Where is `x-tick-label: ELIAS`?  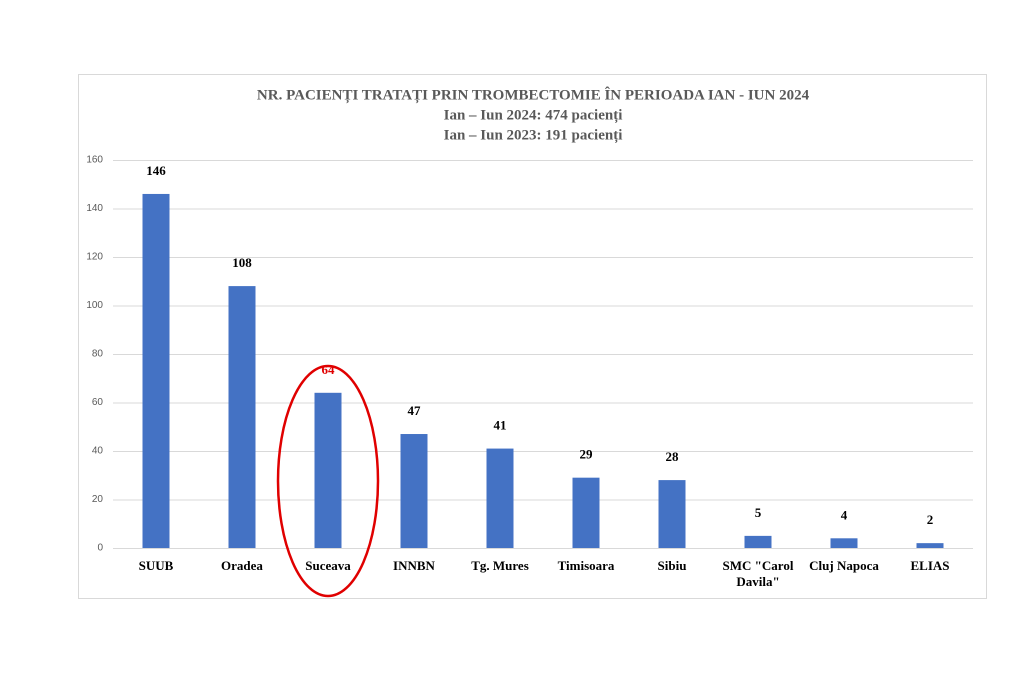 x-tick-label: ELIAS is located at coordinates (929, 565).